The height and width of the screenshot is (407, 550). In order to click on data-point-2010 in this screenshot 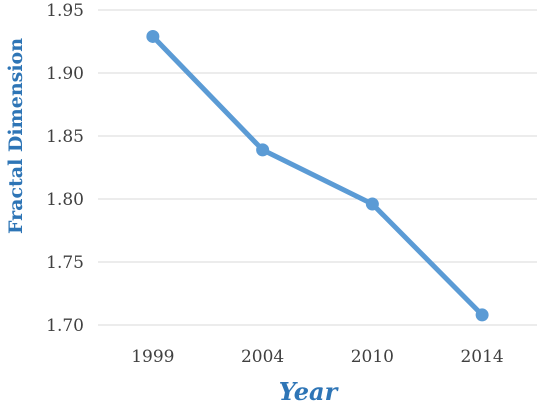, I will do `click(372, 204)`.